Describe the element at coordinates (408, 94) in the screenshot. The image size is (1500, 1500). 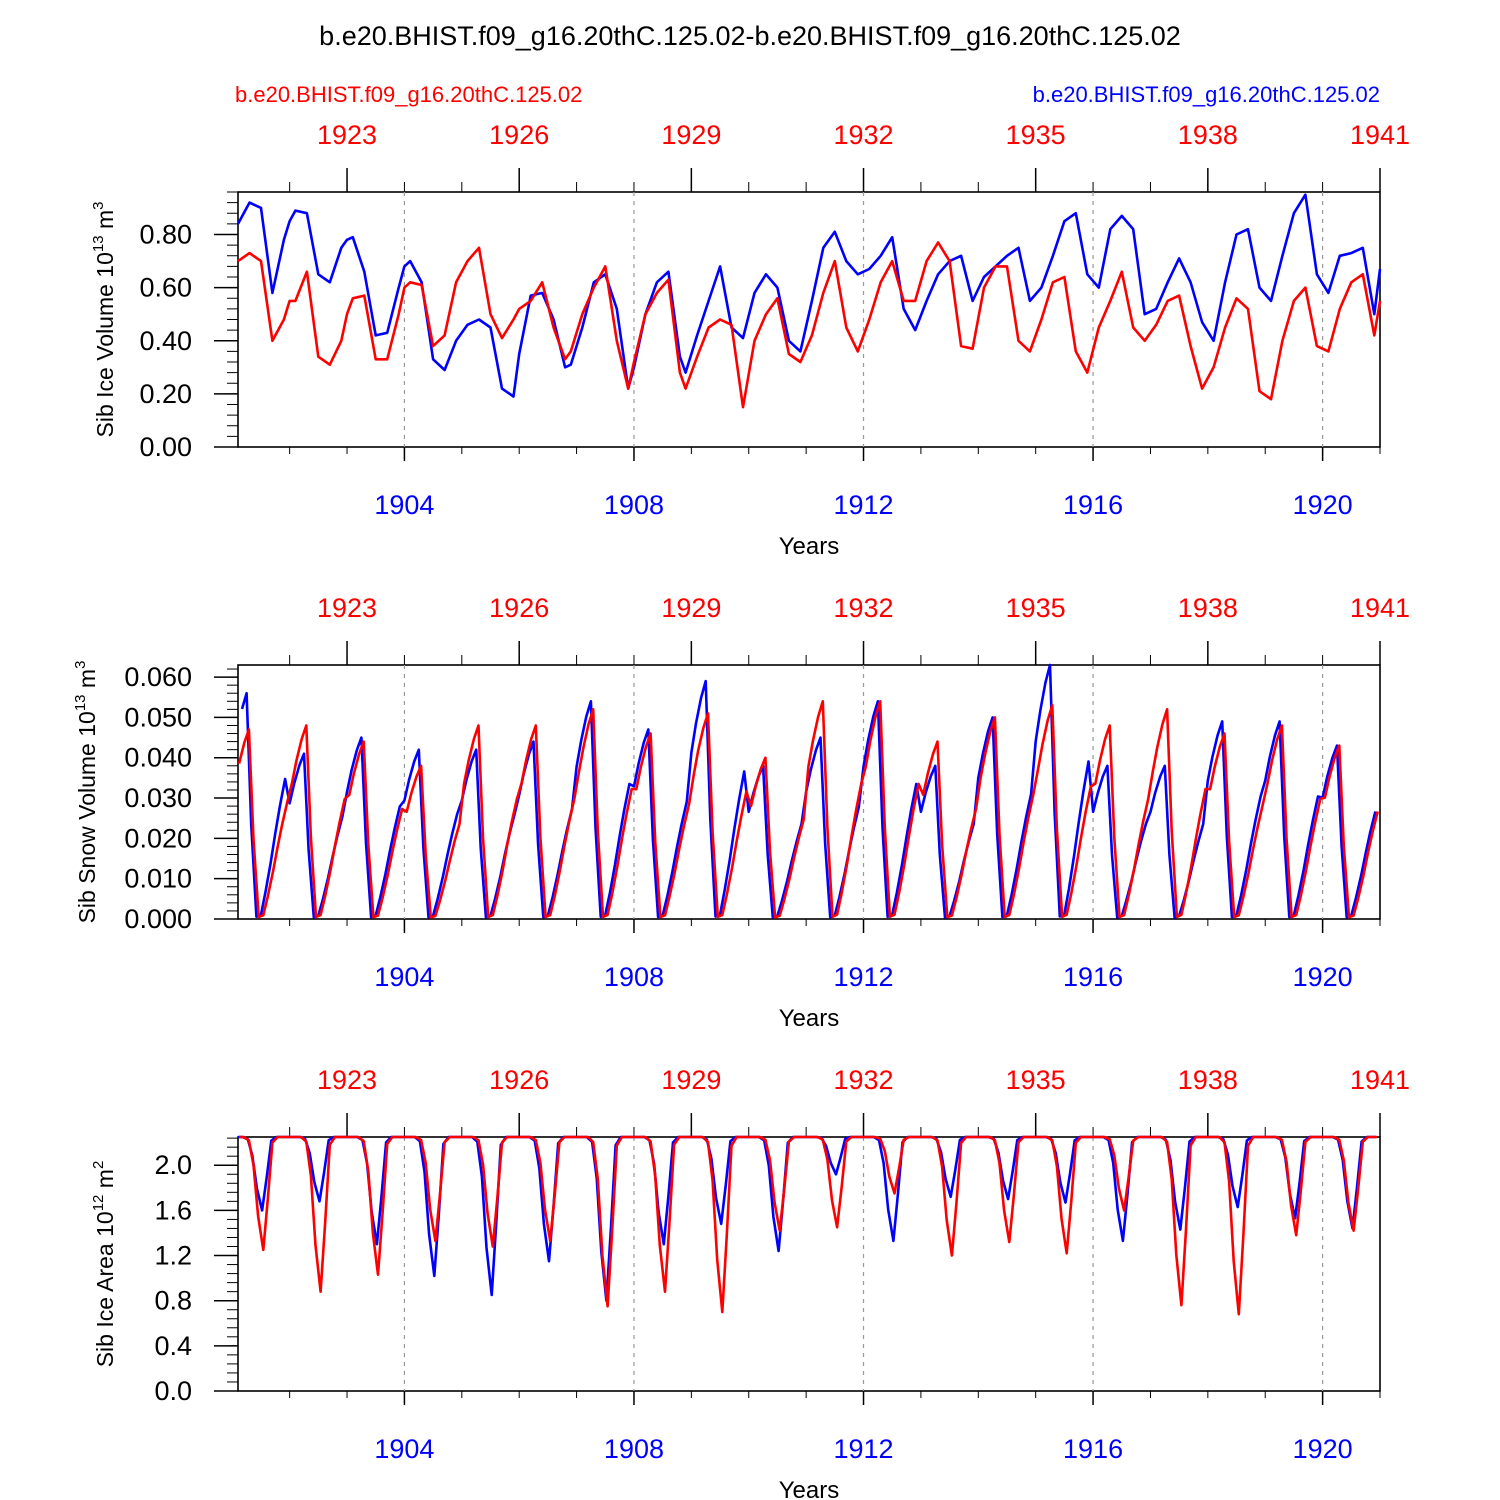
I see `legend-left-case: b.e20.BHIST.f09_g16.20thC.125.02` at that location.